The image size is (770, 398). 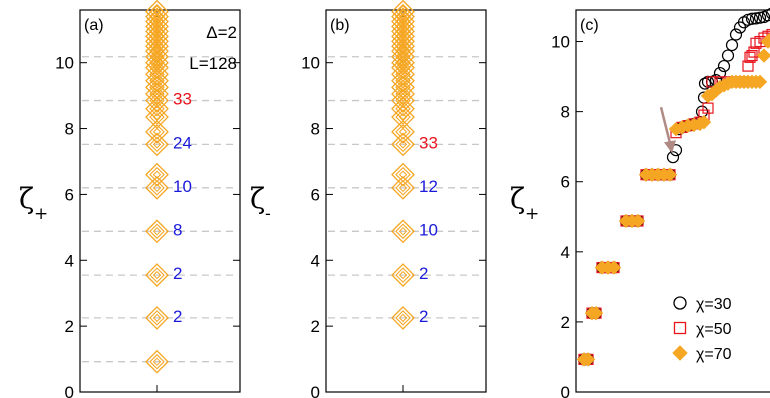 What do you see at coordinates (64, 63) in the screenshot?
I see `panel-a-ytick-label: 10` at bounding box center [64, 63].